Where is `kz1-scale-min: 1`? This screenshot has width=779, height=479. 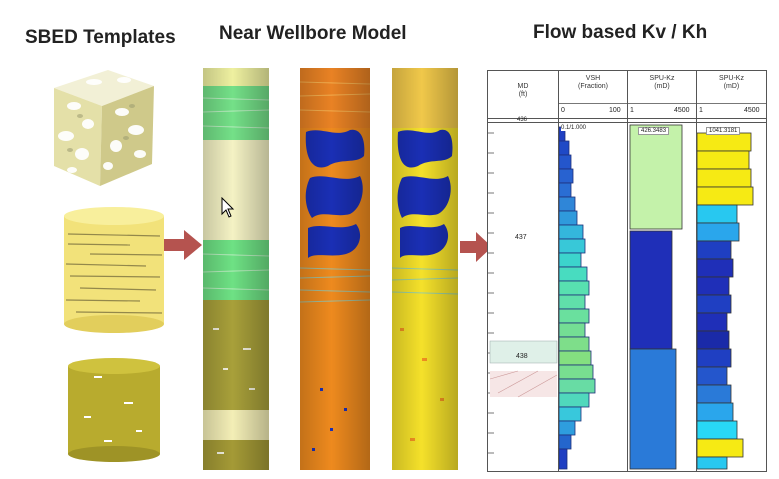
kz1-scale-min: 1 is located at coordinates (632, 110).